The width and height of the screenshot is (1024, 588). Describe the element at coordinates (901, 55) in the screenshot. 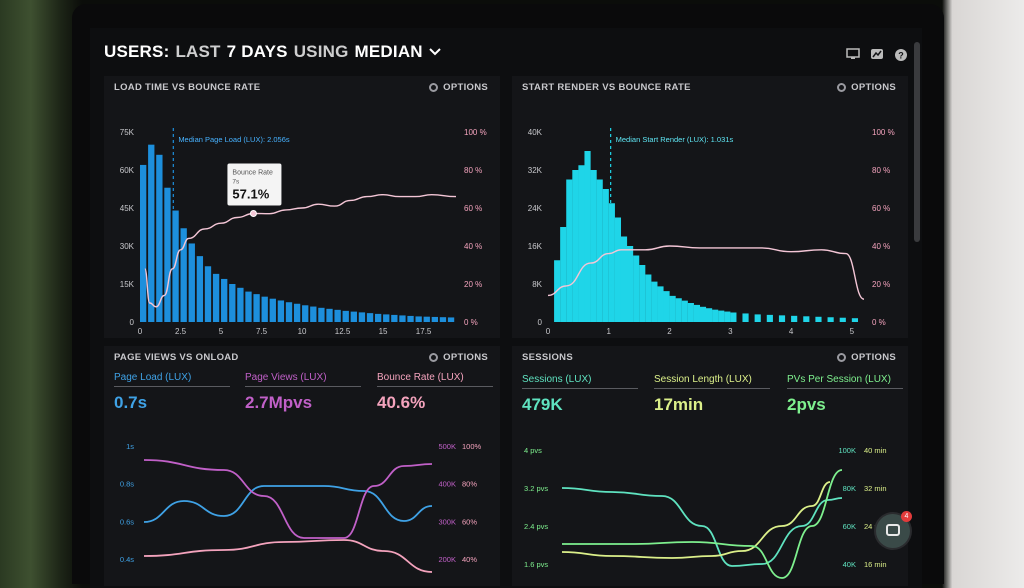

I see `help-icon: ?` at that location.